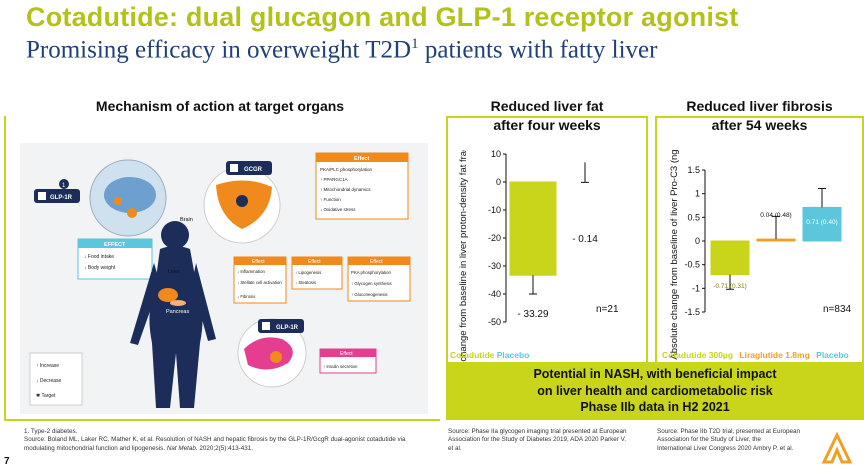 The width and height of the screenshot is (864, 470). Describe the element at coordinates (698, 355) in the screenshot. I see `legend-cotadutide: Cotadutide 300µg` at that location.